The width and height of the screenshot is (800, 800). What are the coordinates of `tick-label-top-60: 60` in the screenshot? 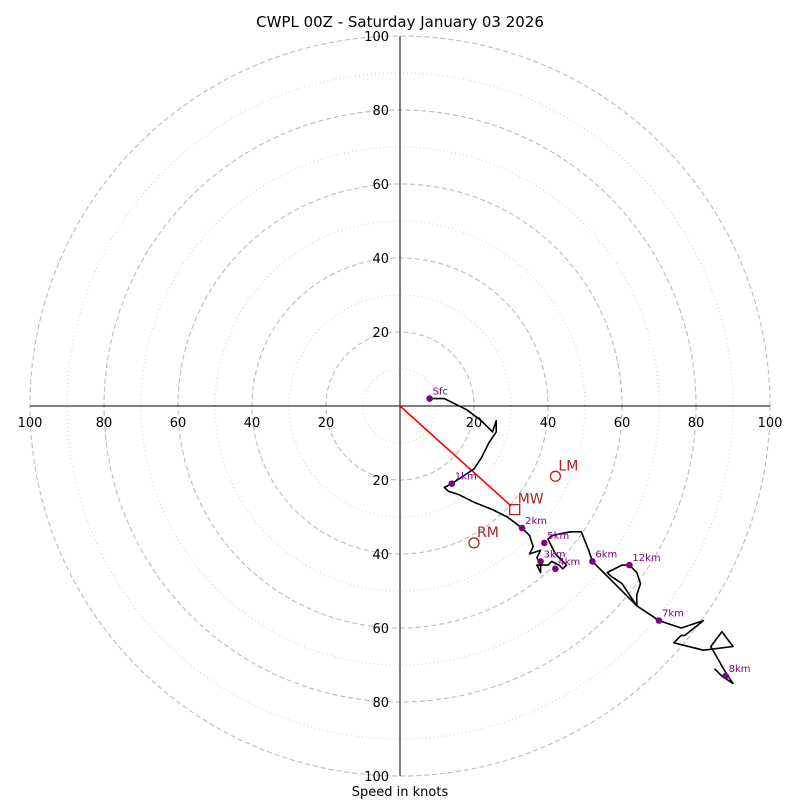 It's located at (380, 185).